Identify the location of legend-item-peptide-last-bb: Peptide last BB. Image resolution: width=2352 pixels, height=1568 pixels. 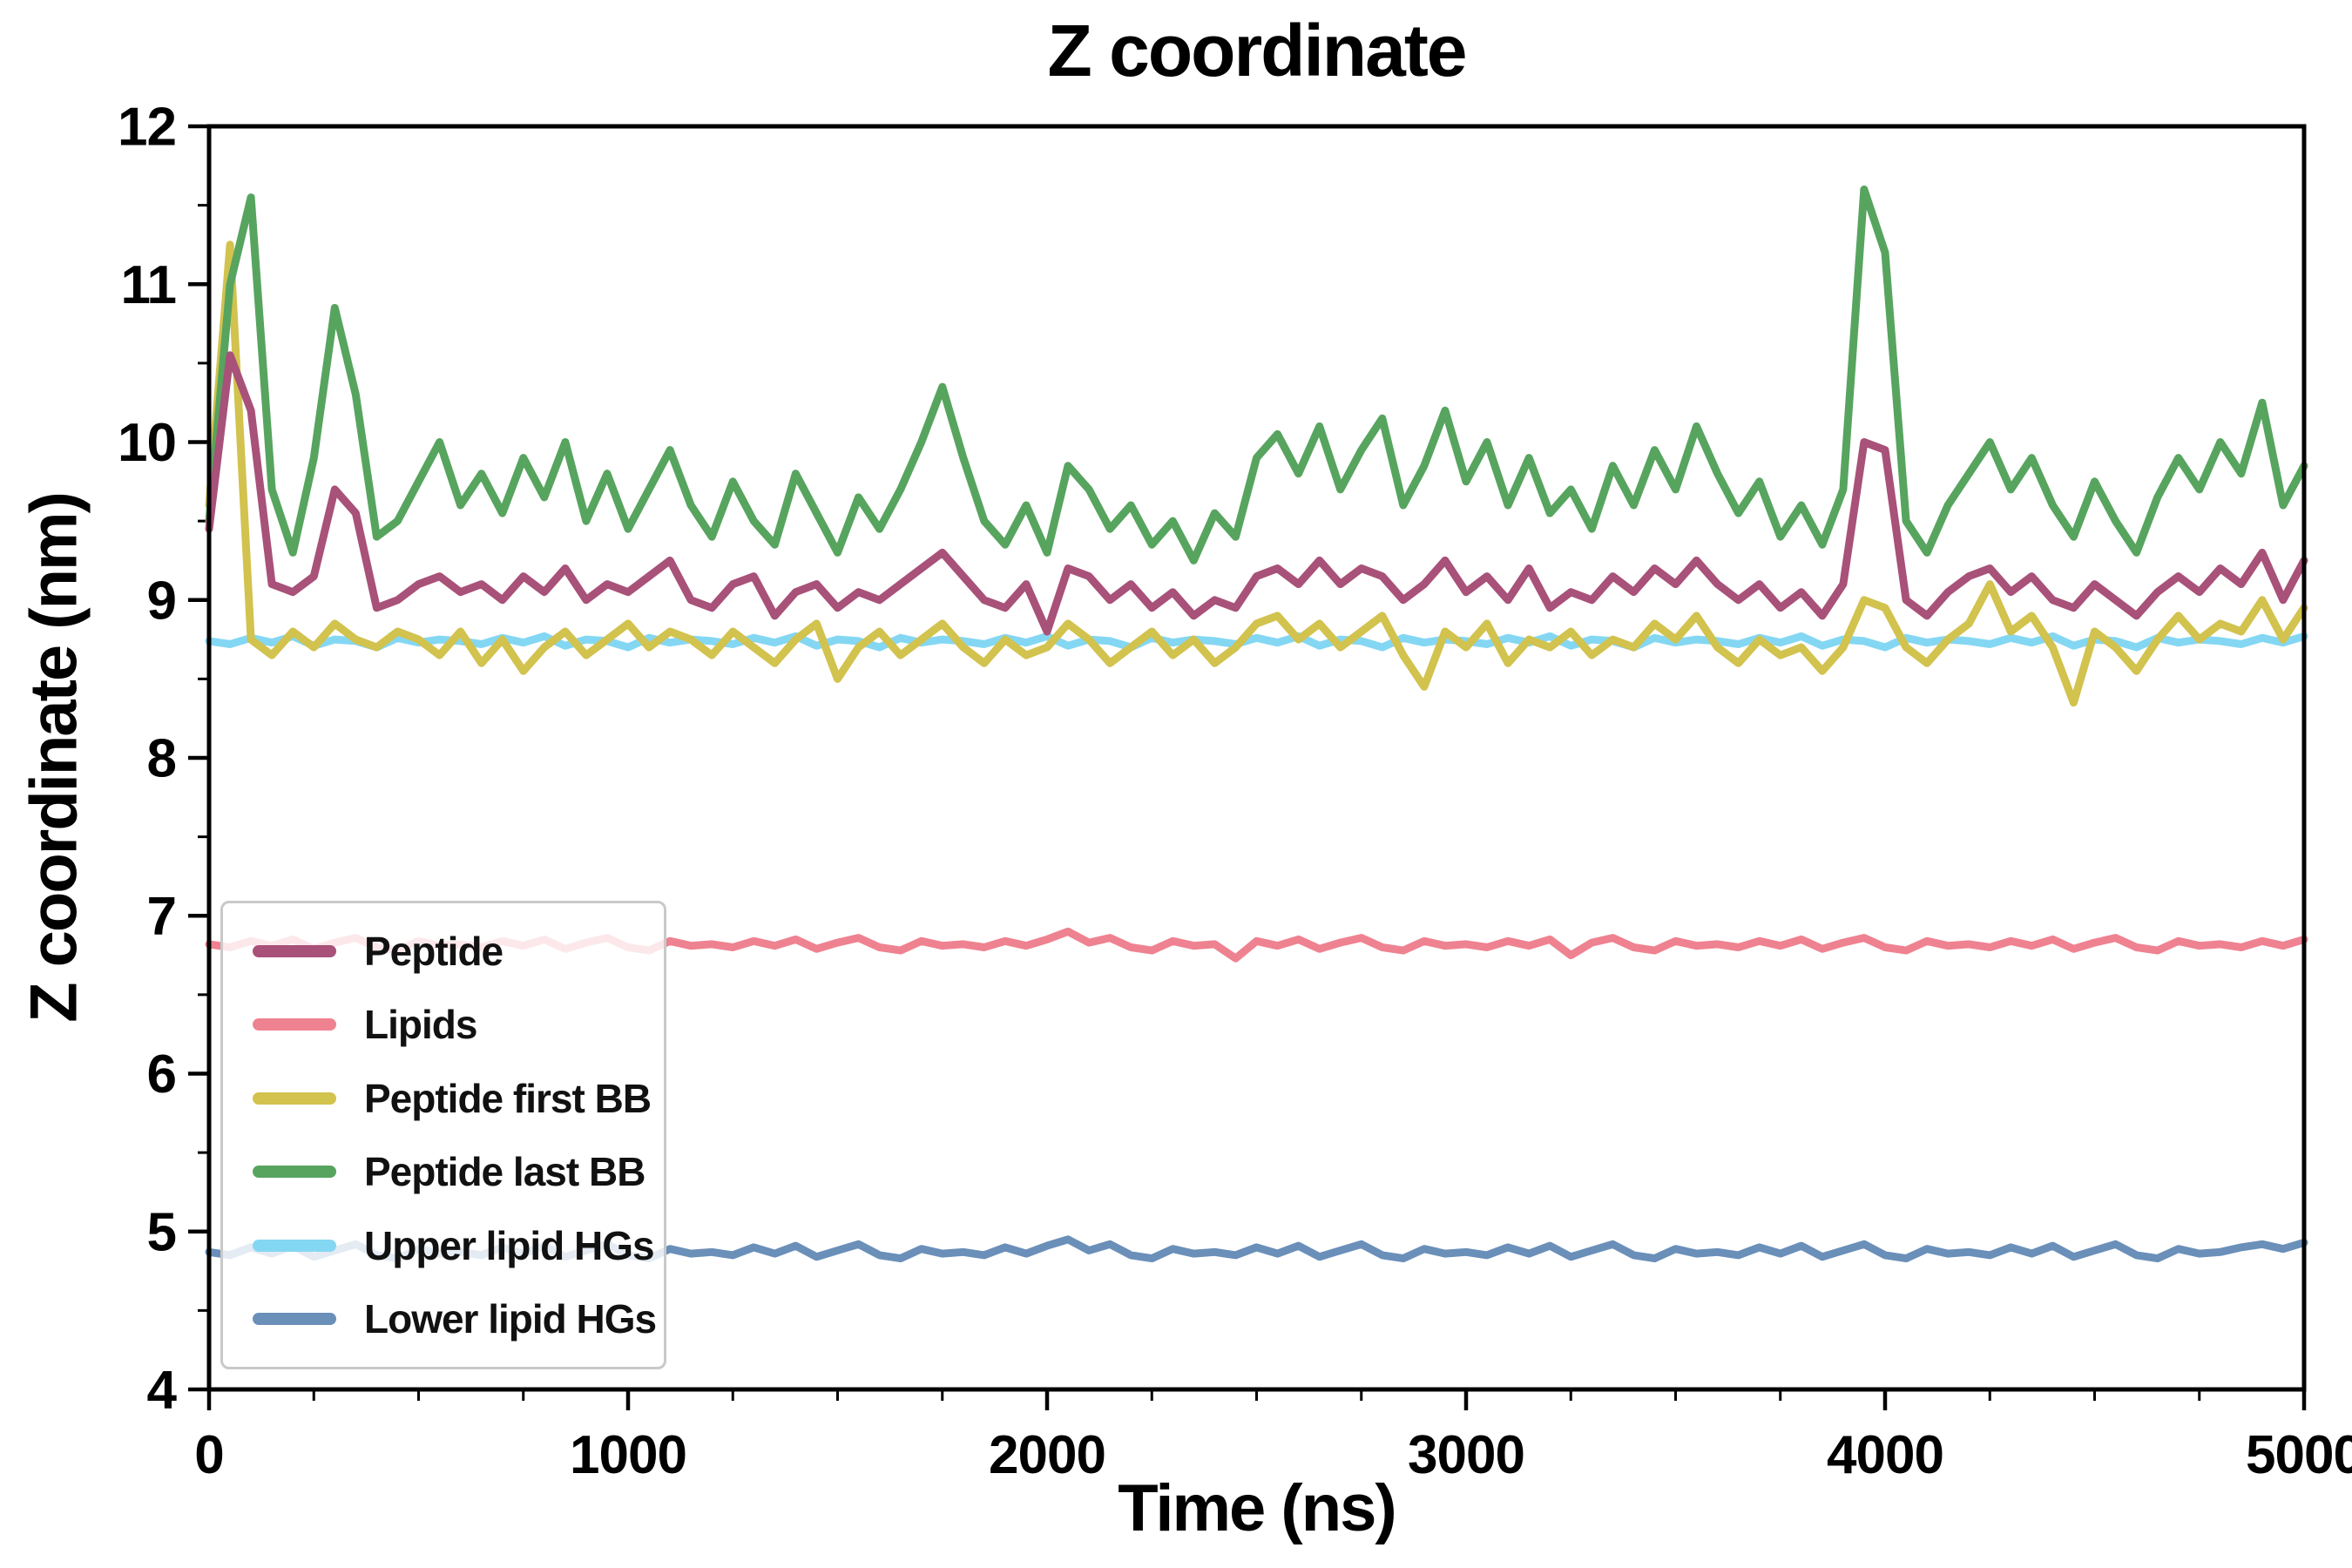
(449, 1172).